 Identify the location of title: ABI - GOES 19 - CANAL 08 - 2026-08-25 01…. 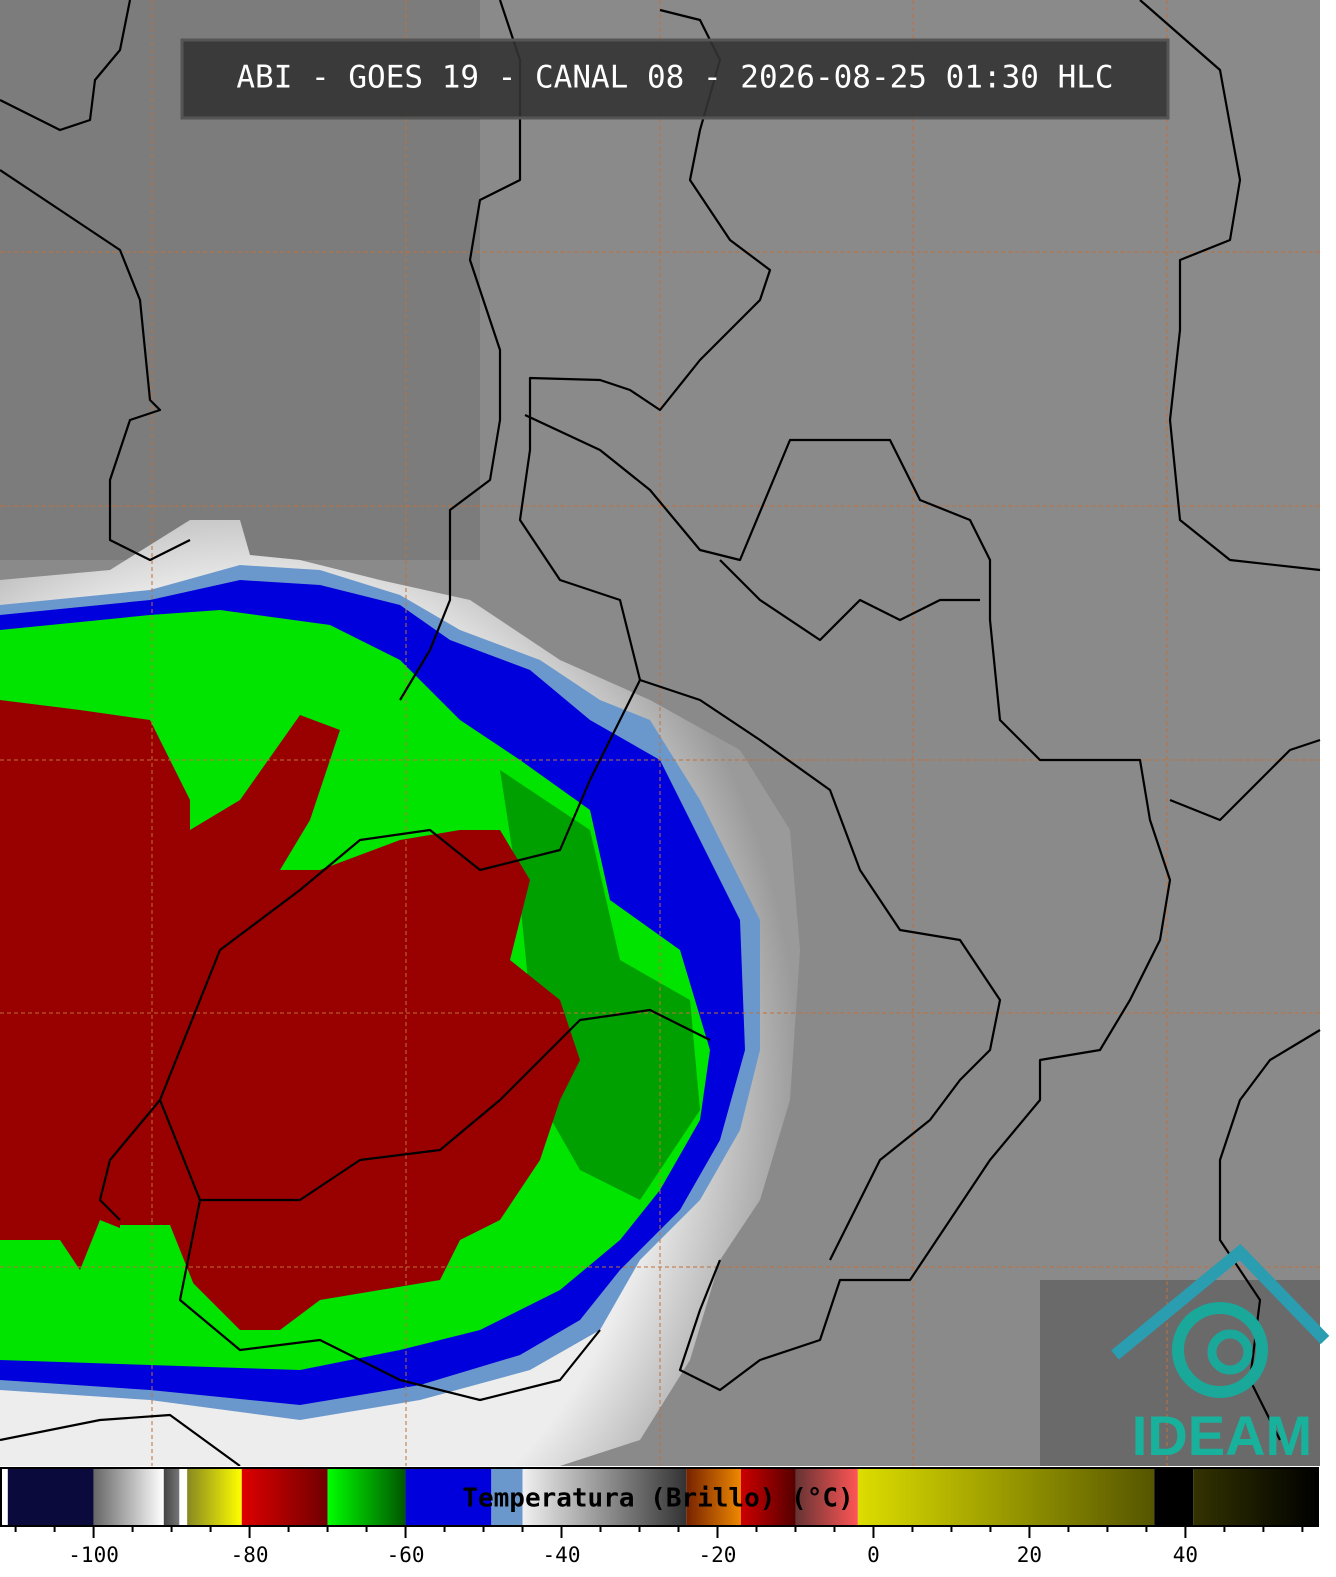
(674, 78).